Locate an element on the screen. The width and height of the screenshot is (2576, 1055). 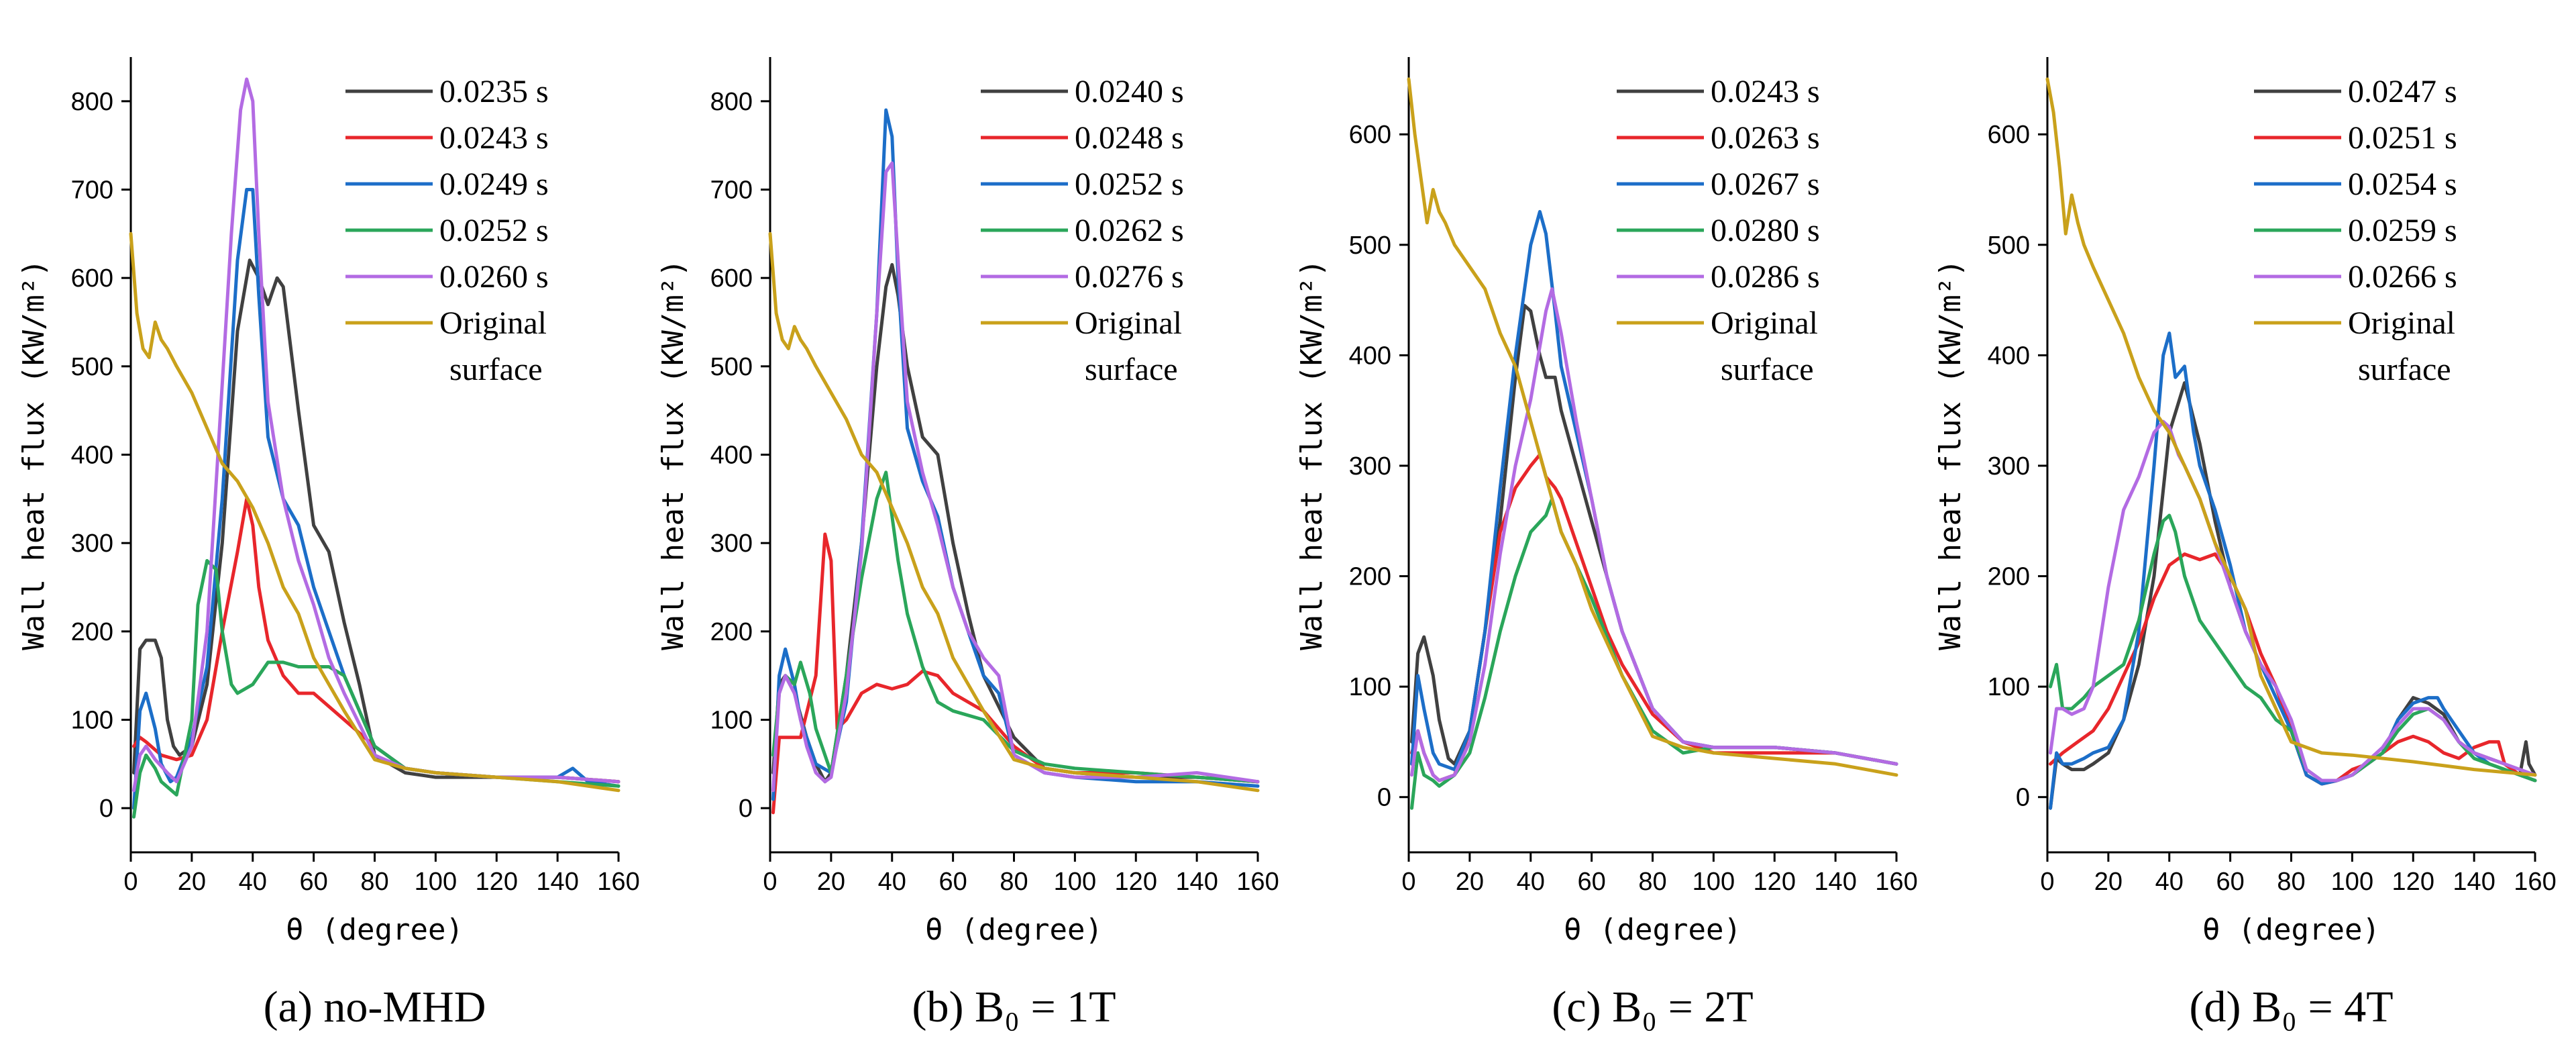
legend-label: 0.0249 s is located at coordinates (494, 184).